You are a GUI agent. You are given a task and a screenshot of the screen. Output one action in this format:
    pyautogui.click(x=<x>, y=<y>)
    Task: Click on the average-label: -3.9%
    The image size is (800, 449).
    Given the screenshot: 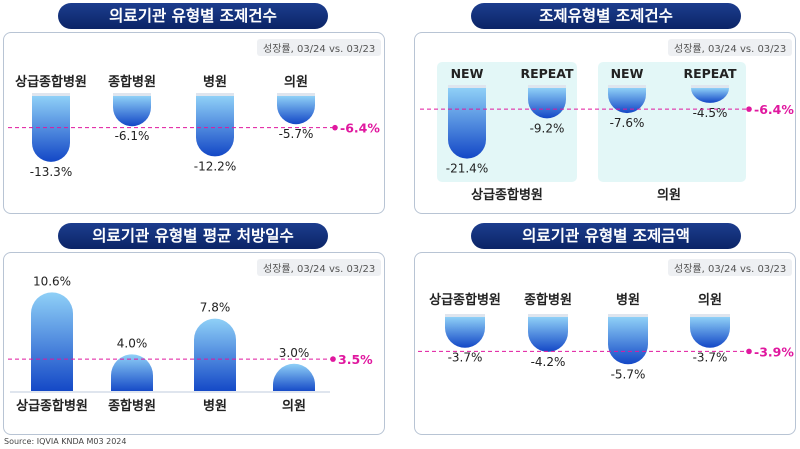 What is the action you would take?
    pyautogui.click(x=774, y=351)
    